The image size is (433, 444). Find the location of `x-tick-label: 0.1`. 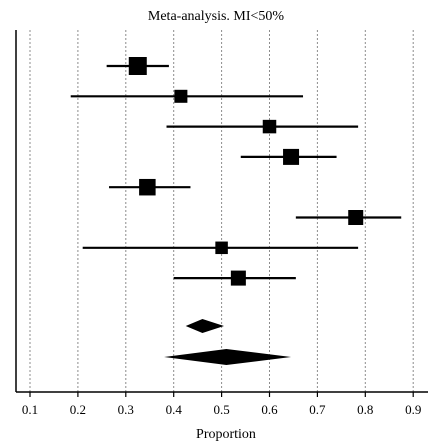

x-tick-label: 0.1 is located at coordinates (30, 409).